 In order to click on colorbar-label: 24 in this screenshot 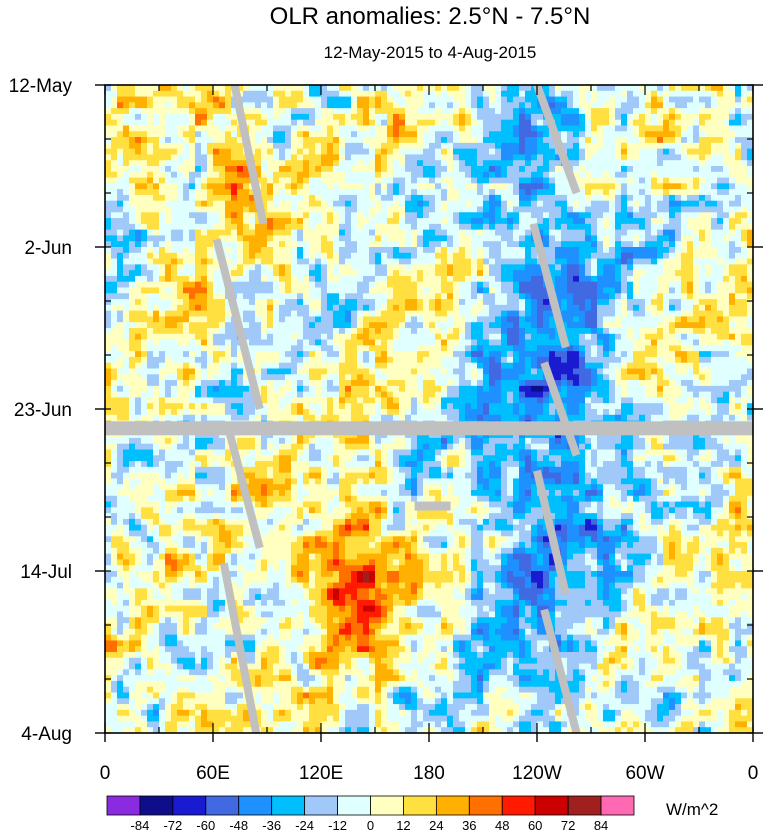, I will do `click(436, 825)`.